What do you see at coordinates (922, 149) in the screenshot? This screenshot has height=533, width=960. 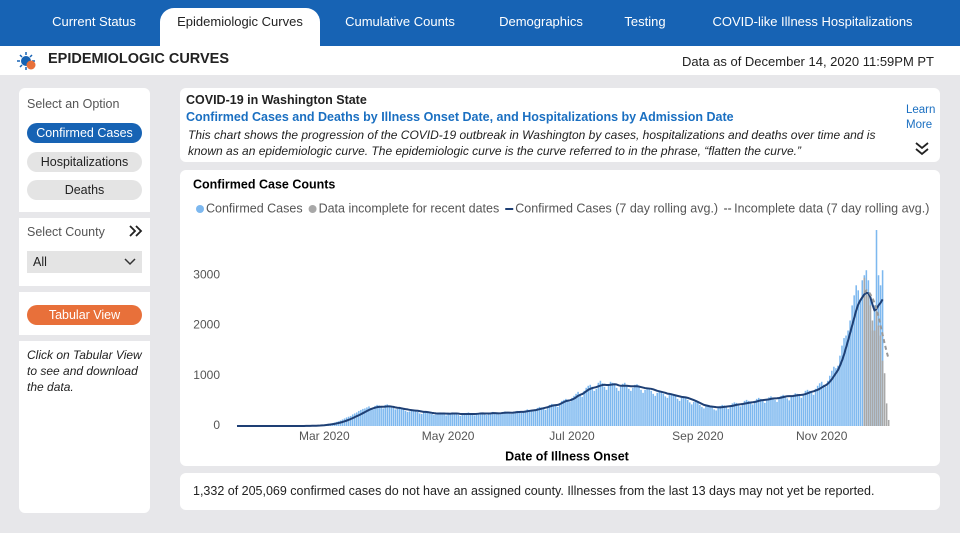 I see `expand-chevron` at bounding box center [922, 149].